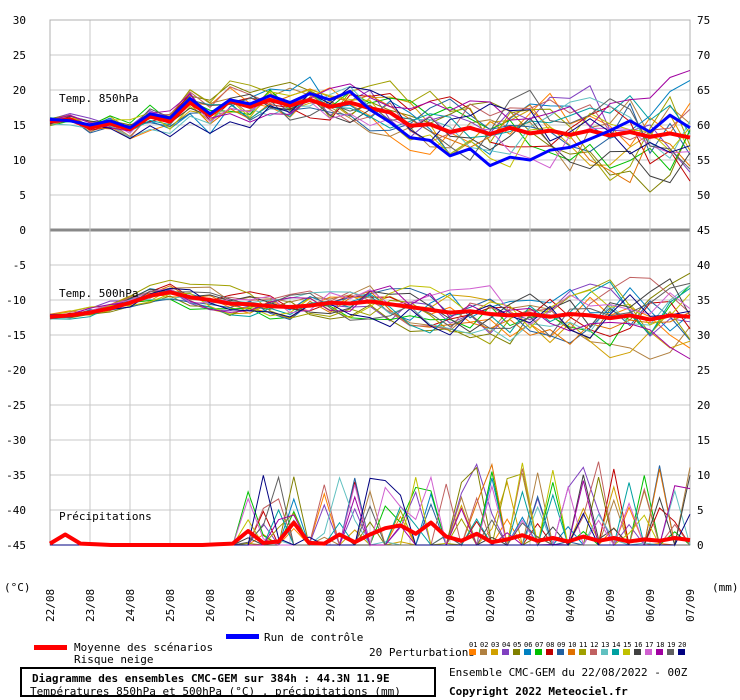  What do you see at coordinates (703, 405) in the screenshot?
I see `right-tick-label: 20` at bounding box center [703, 405].